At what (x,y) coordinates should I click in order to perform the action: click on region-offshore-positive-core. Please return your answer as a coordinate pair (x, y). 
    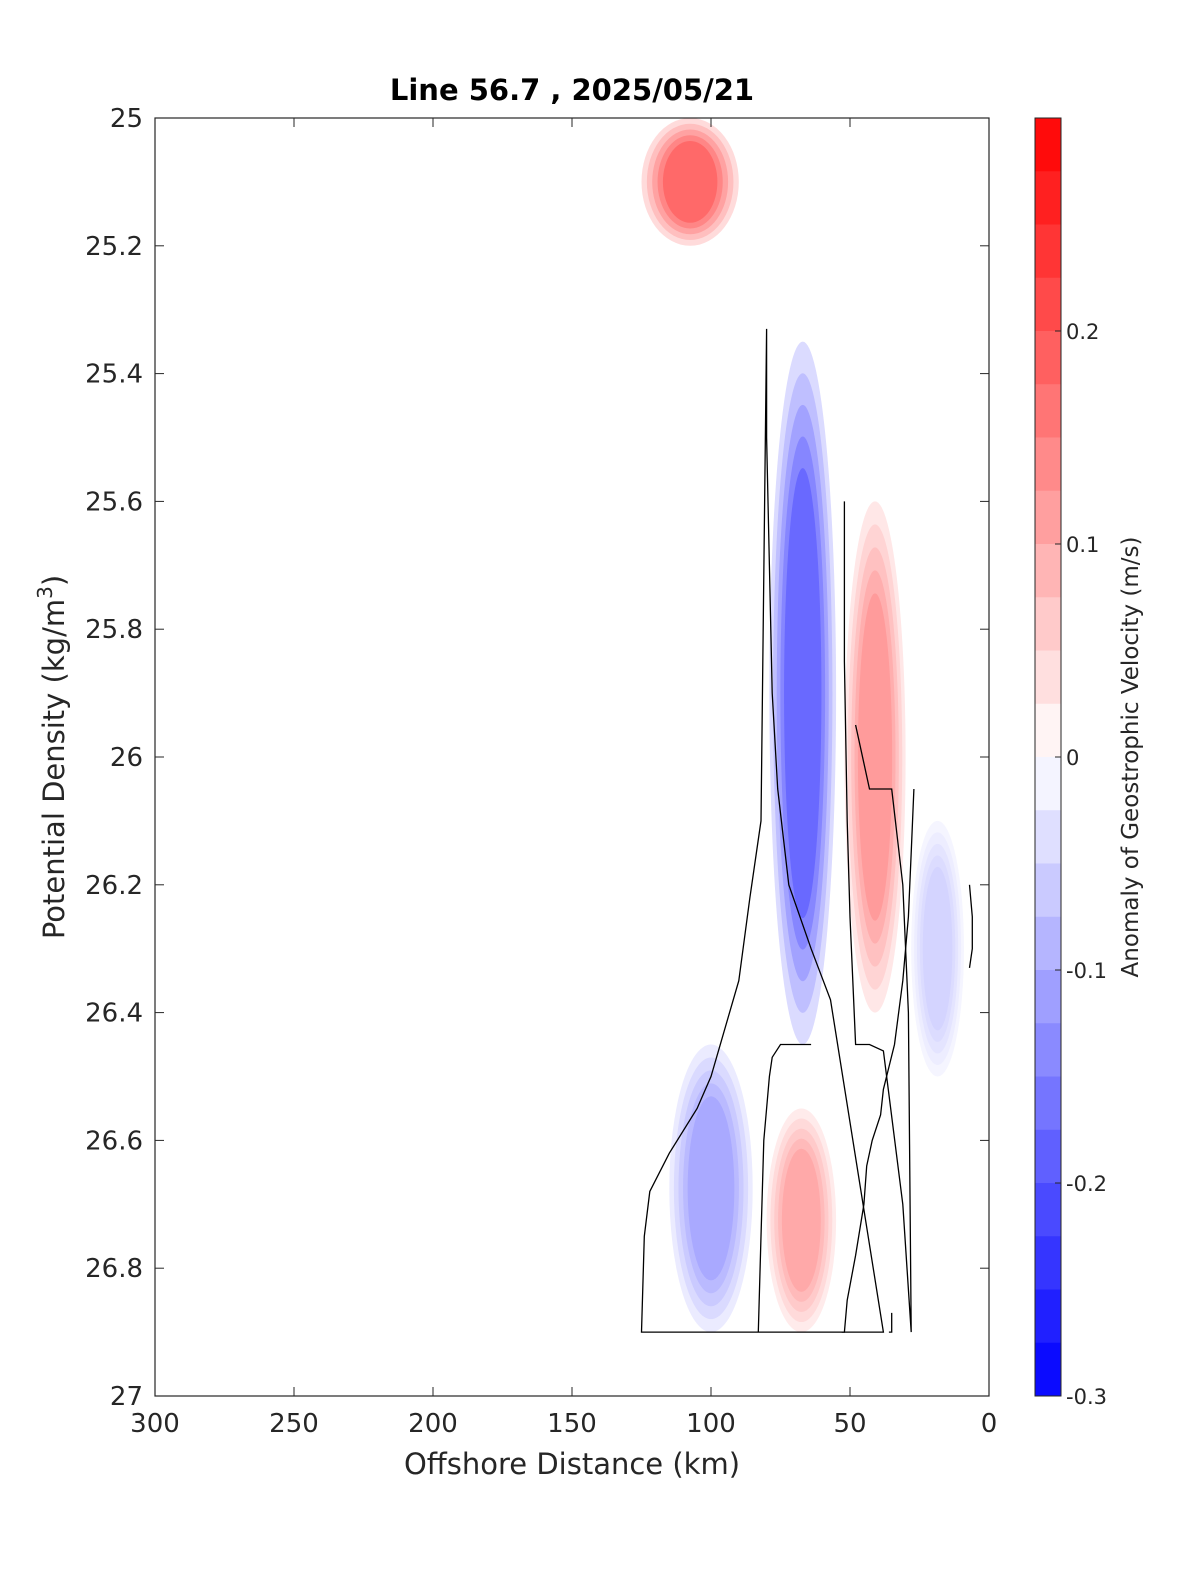
    Looking at the image, I should click on (690, 182).